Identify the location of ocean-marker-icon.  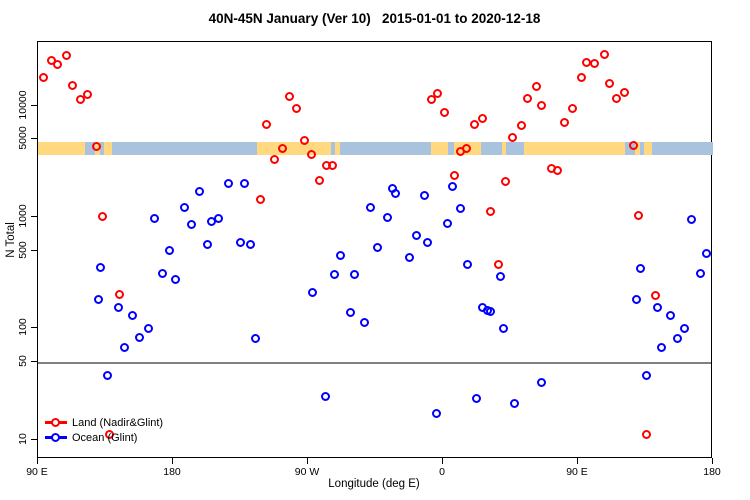
(57, 437).